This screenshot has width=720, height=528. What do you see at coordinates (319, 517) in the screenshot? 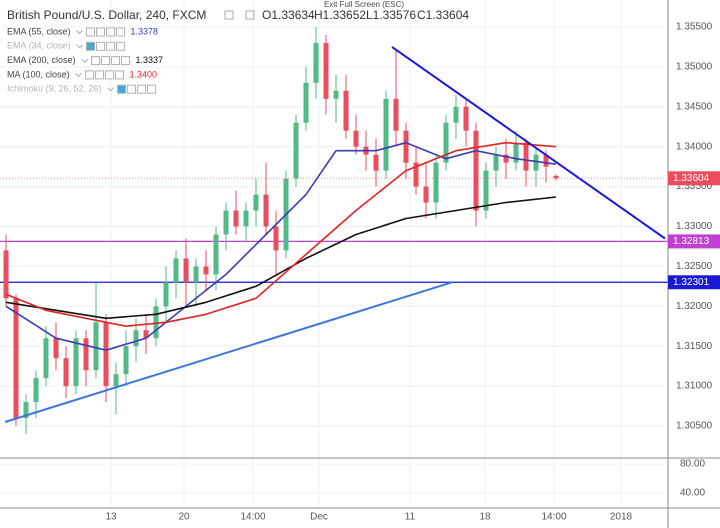
I see `x-tick-label: Dec` at bounding box center [319, 517].